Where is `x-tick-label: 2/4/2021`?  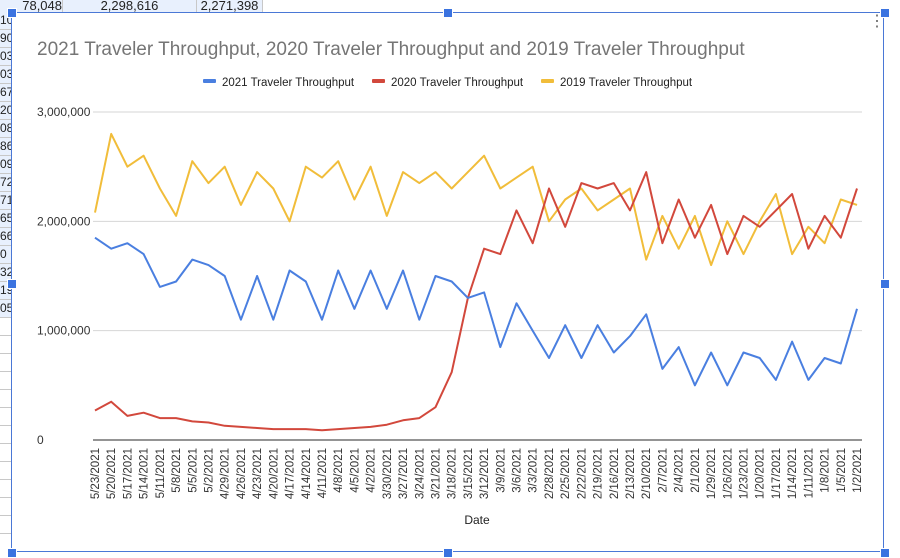 x-tick-label: 2/4/2021 is located at coordinates (680, 470).